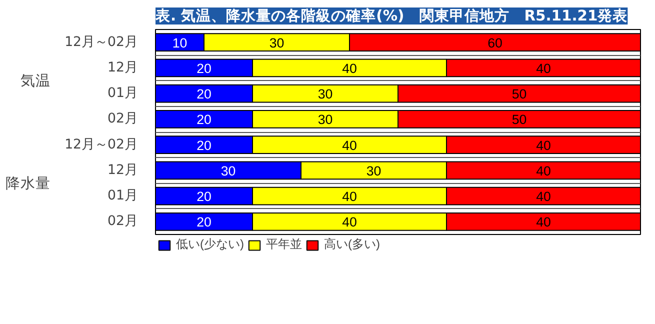 The image size is (655, 324). Describe the element at coordinates (210, 244) in the screenshot. I see `legend-label: 低い(少ない)` at that location.